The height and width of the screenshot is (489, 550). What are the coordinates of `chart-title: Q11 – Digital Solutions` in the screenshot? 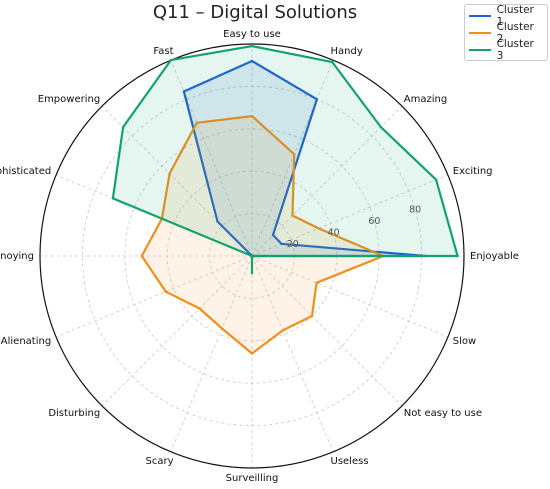 It's located at (255, 12).